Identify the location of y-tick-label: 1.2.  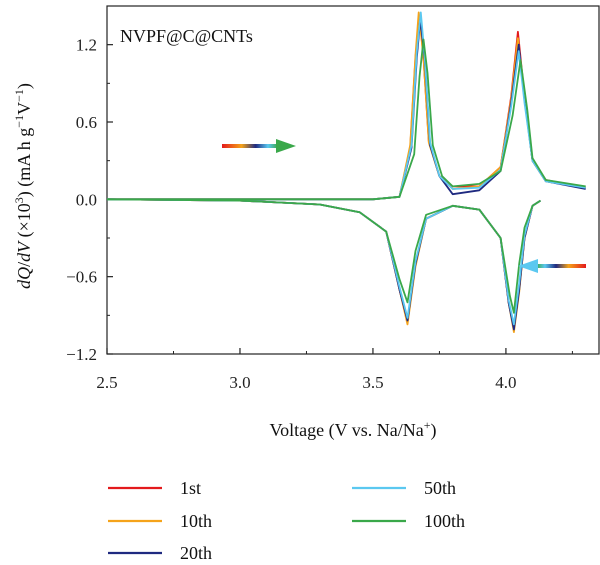
(86, 45).